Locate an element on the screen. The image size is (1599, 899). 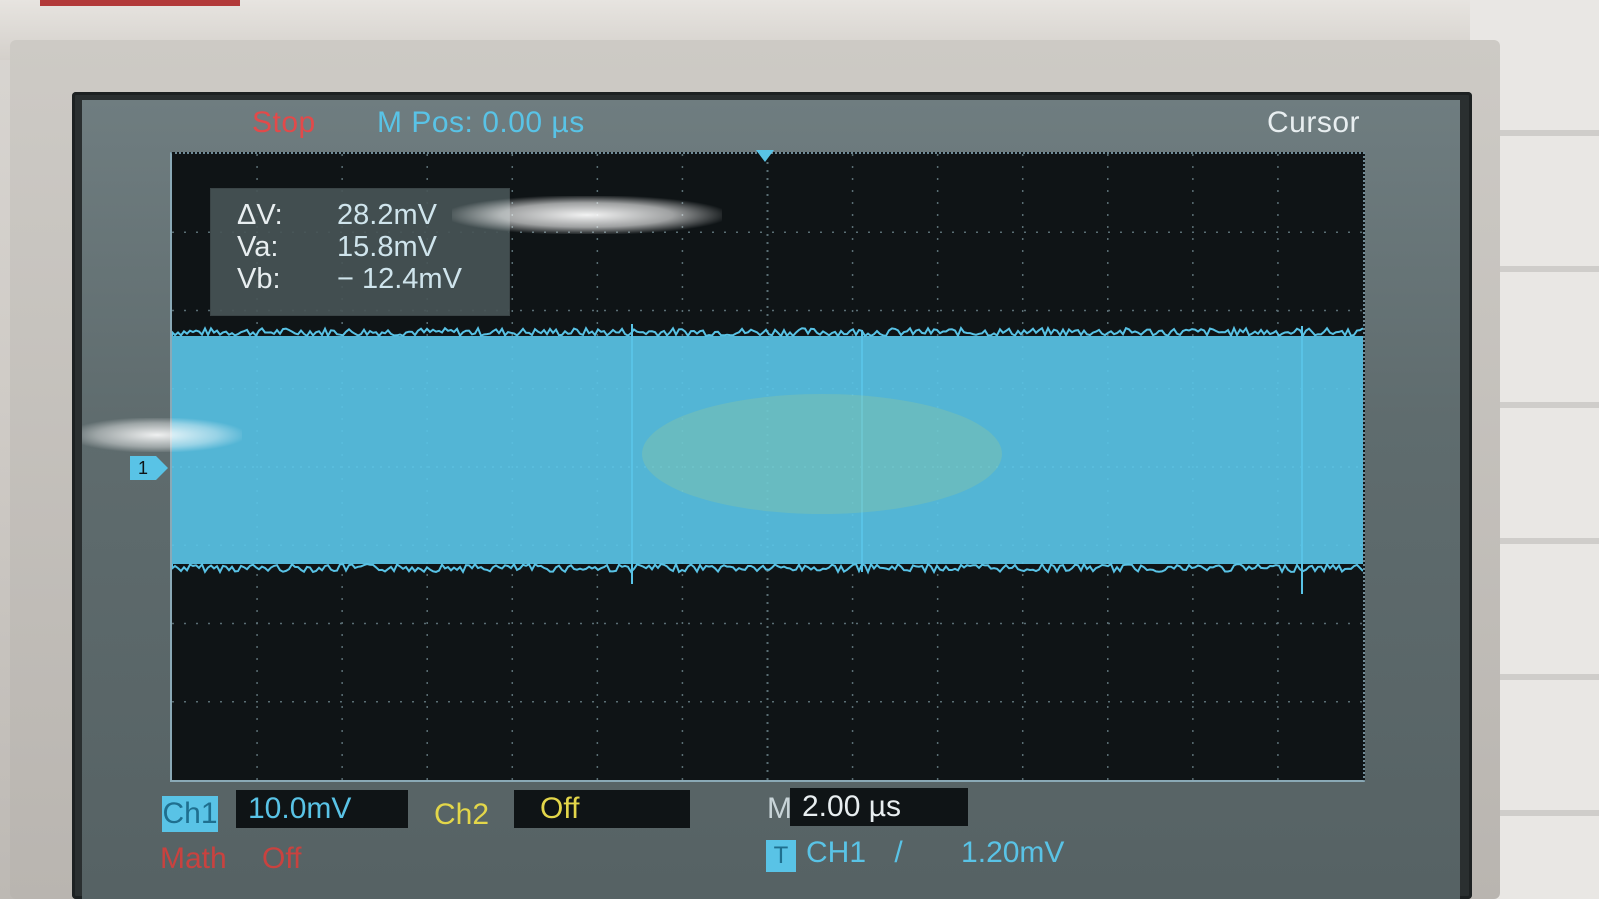
ch2-volts-per-div: Off is located at coordinates (602, 809).